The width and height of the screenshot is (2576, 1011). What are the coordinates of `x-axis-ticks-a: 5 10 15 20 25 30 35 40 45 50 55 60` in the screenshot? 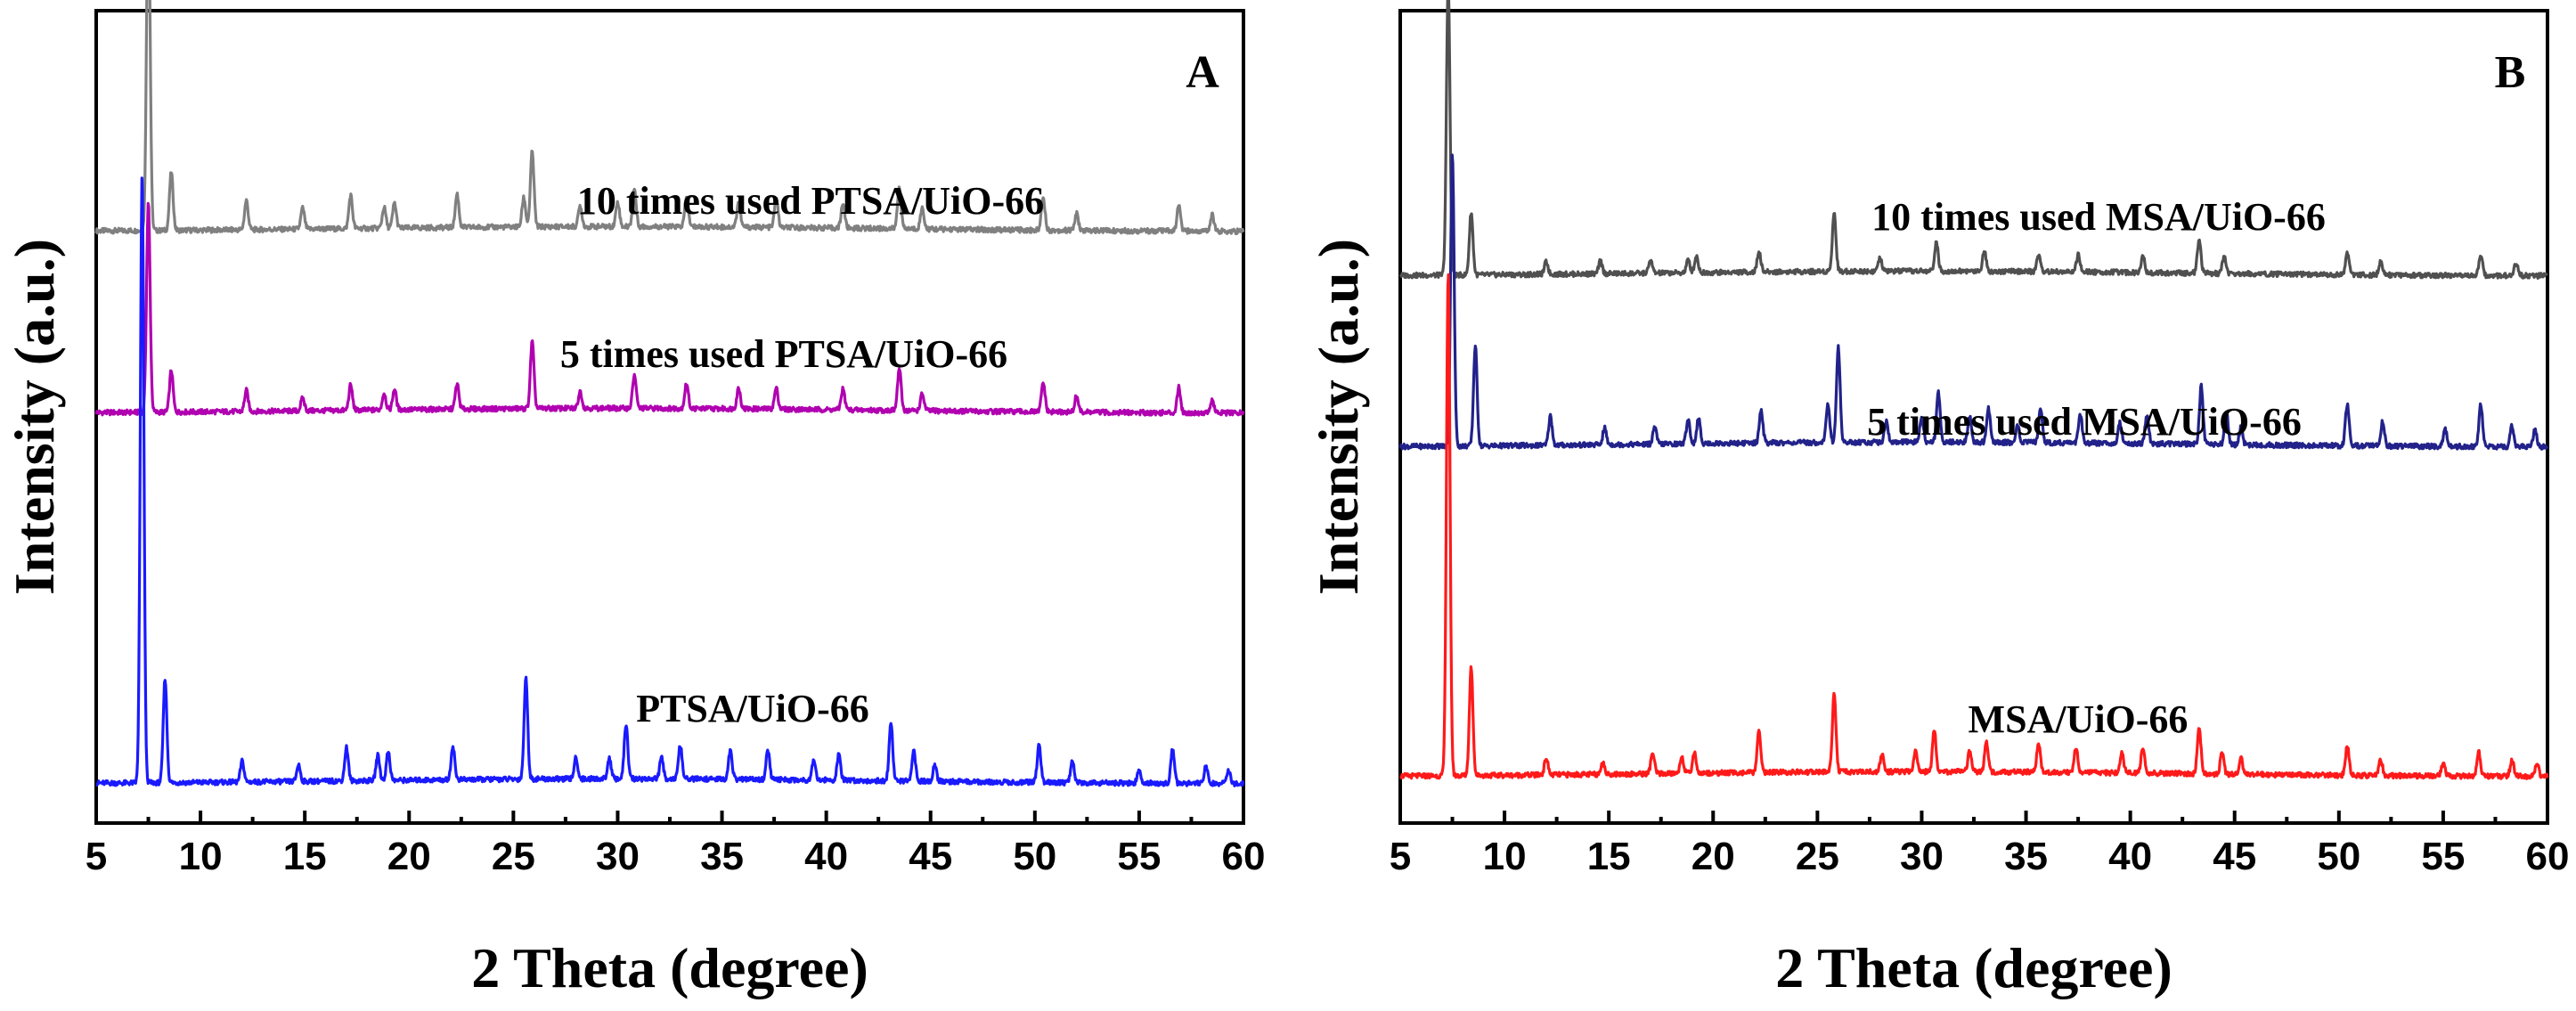 It's located at (676, 845).